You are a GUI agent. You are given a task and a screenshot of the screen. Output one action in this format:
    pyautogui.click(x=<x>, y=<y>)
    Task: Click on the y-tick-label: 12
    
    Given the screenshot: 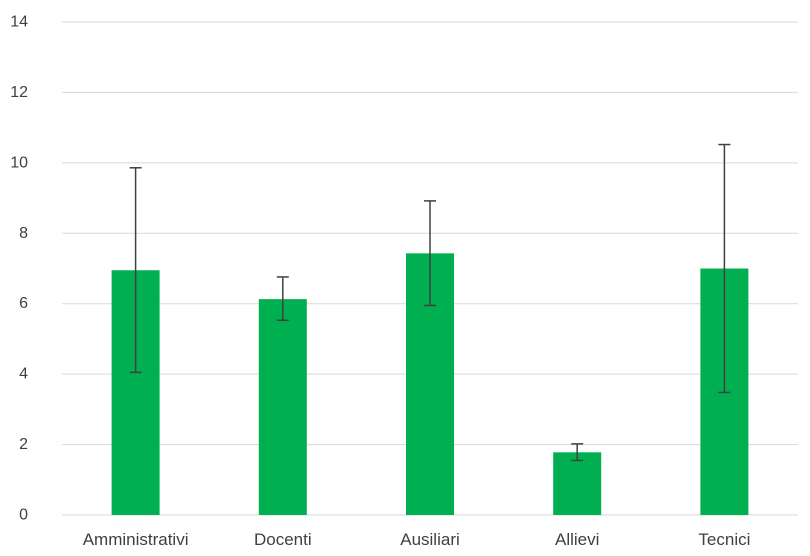 What is the action you would take?
    pyautogui.click(x=19, y=92)
    